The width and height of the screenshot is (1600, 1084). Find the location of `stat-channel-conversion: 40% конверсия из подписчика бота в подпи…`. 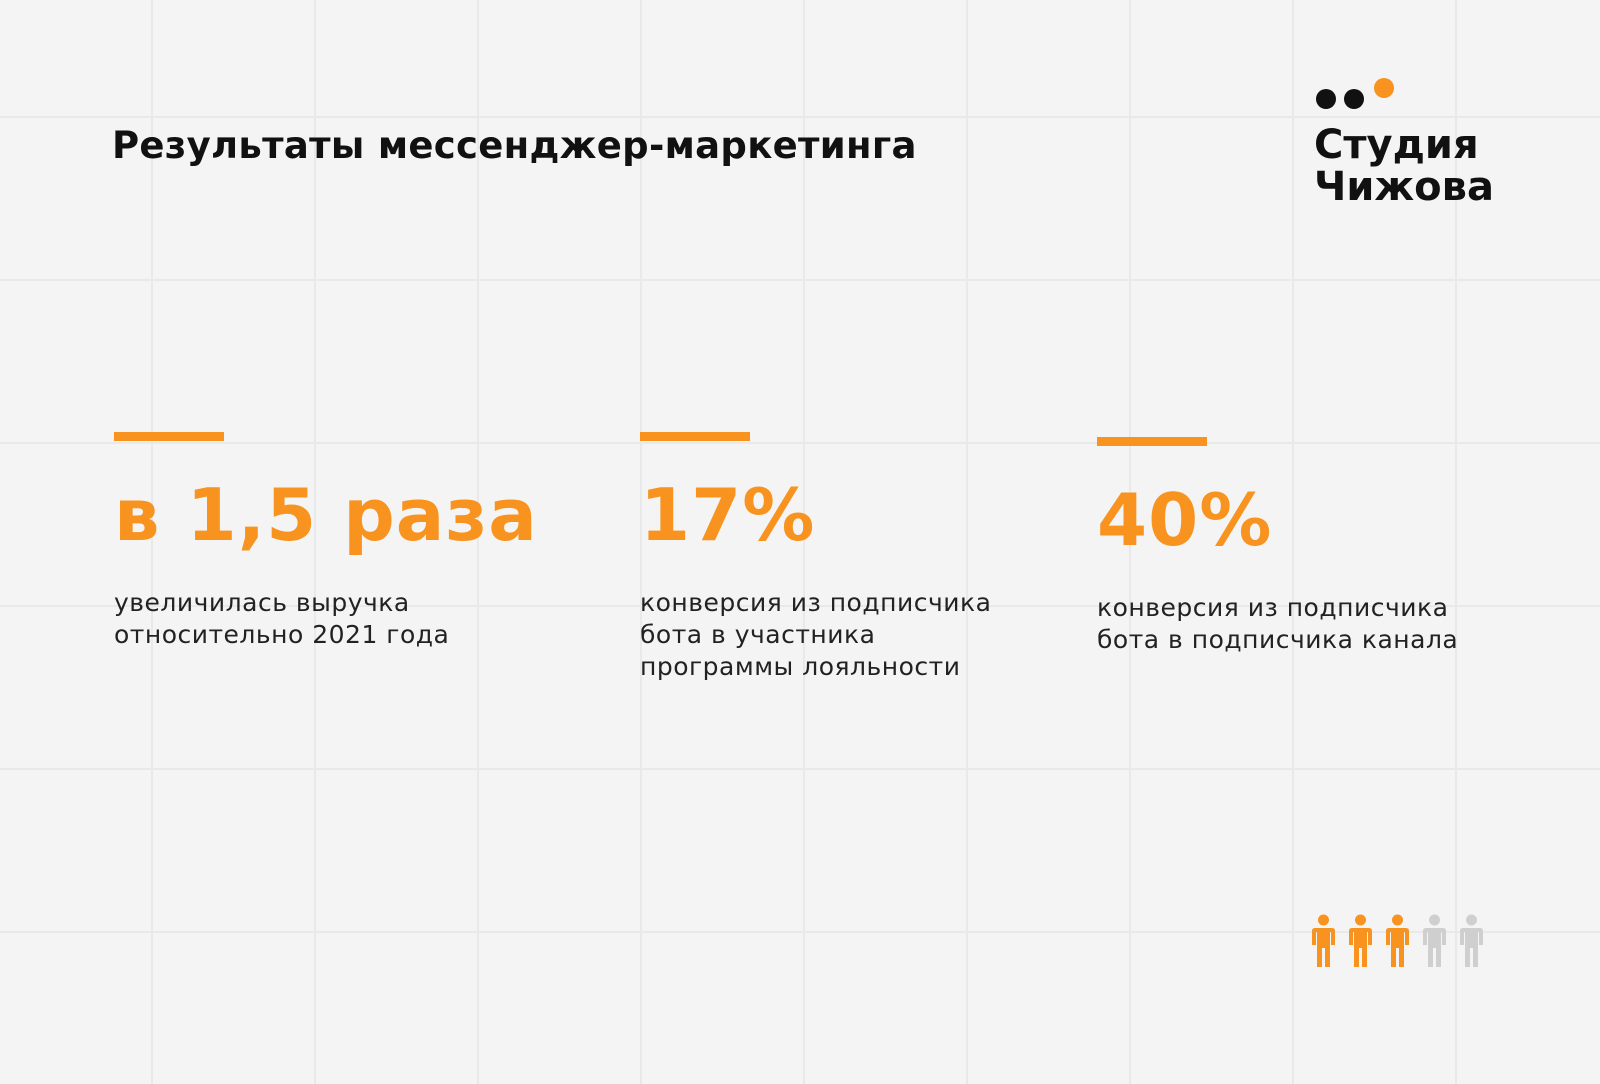

stat-channel-conversion: 40% конверсия из подписчика бота в подпи… is located at coordinates (1307, 546).